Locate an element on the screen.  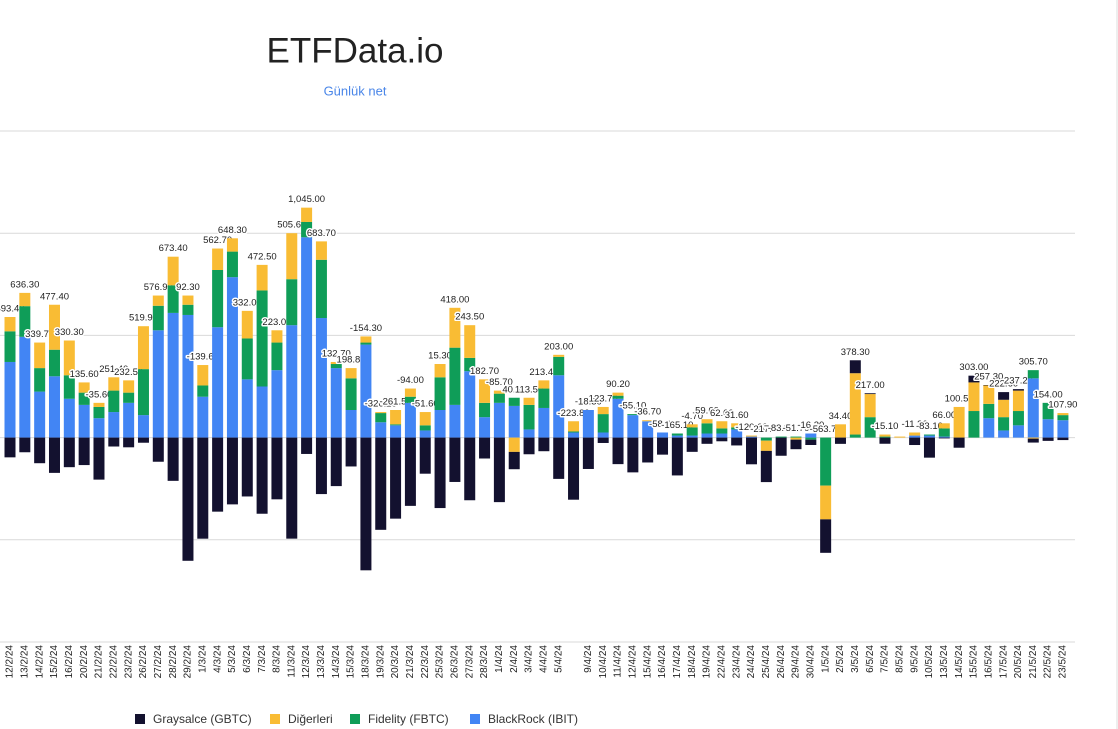
x-tick-label: 13/3/24 is located at coordinates (321, 662).